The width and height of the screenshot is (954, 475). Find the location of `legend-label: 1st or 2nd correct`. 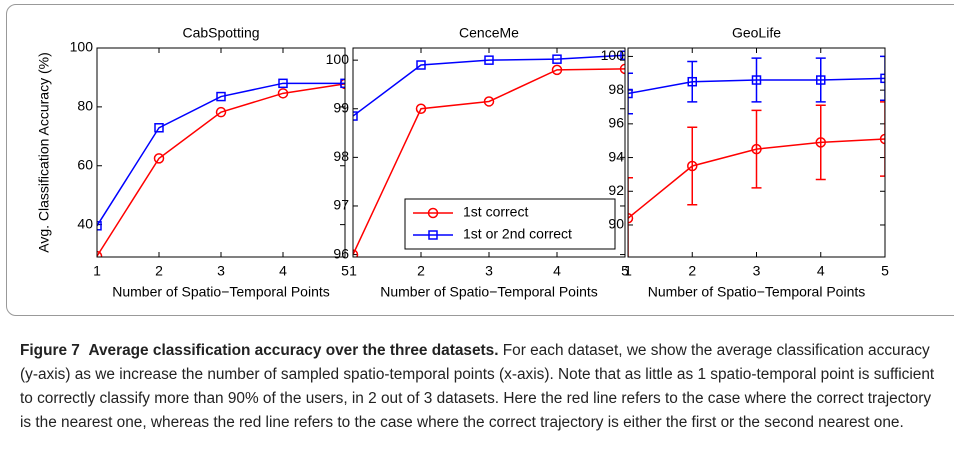

legend-label: 1st or 2nd correct is located at coordinates (517, 234).